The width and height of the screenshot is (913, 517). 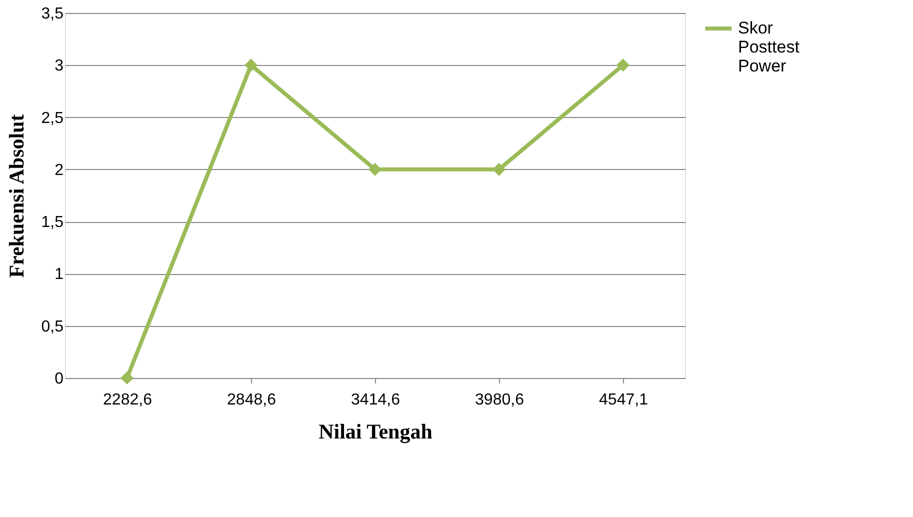 What do you see at coordinates (52, 118) in the screenshot?
I see `y-tick-label: 2,5` at bounding box center [52, 118].